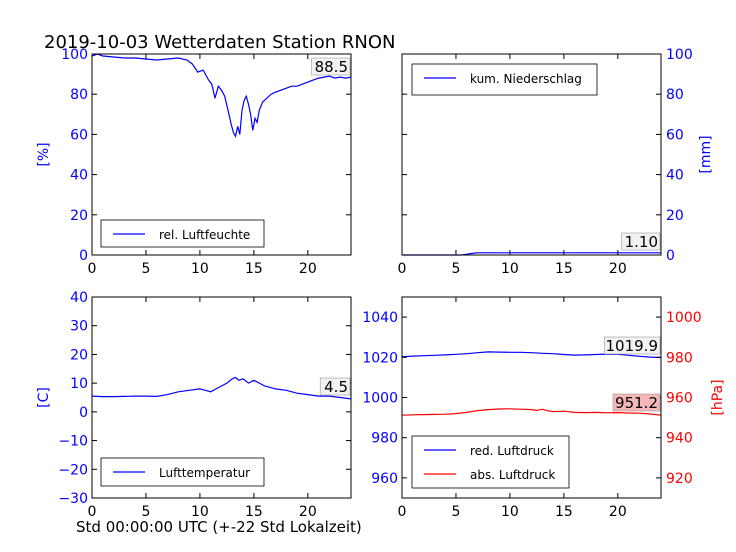 The height and width of the screenshot is (552, 736). What do you see at coordinates (73, 470) in the screenshot?
I see `y-tick-label: −20` at bounding box center [73, 470].